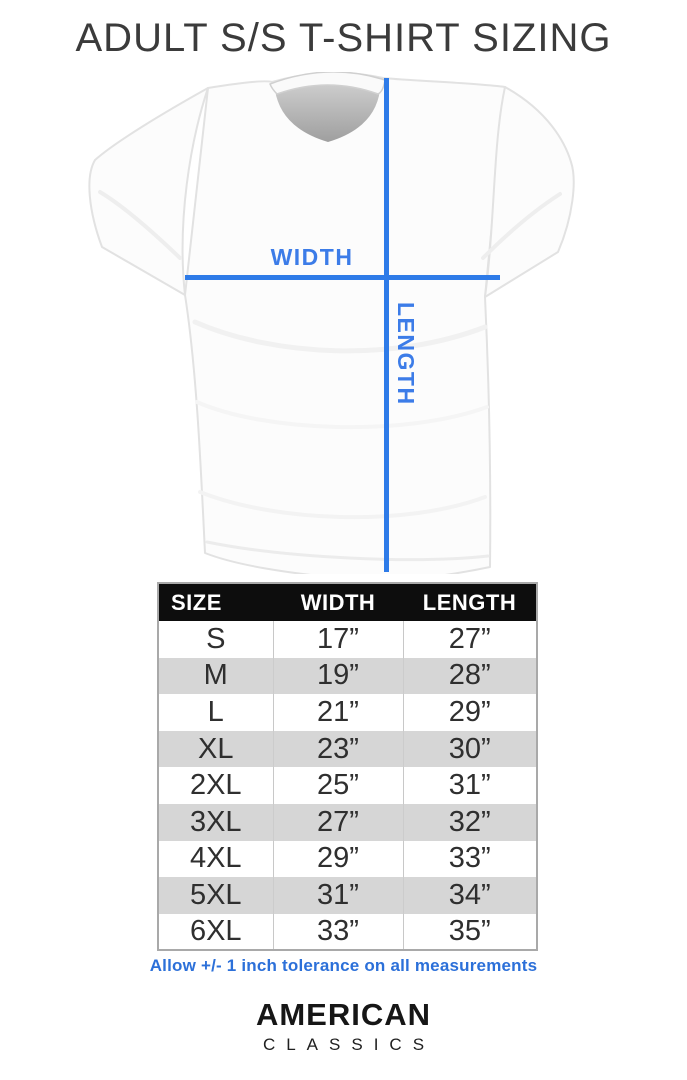 This screenshot has height=1080, width=687. Describe the element at coordinates (469, 712) in the screenshot. I see `length-cell: 29”` at that location.